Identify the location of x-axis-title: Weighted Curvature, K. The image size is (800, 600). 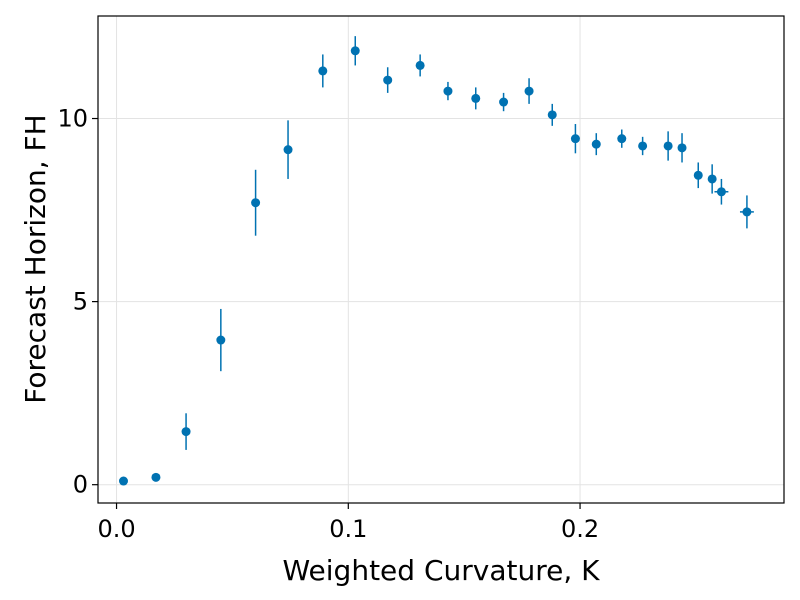
(442, 570).